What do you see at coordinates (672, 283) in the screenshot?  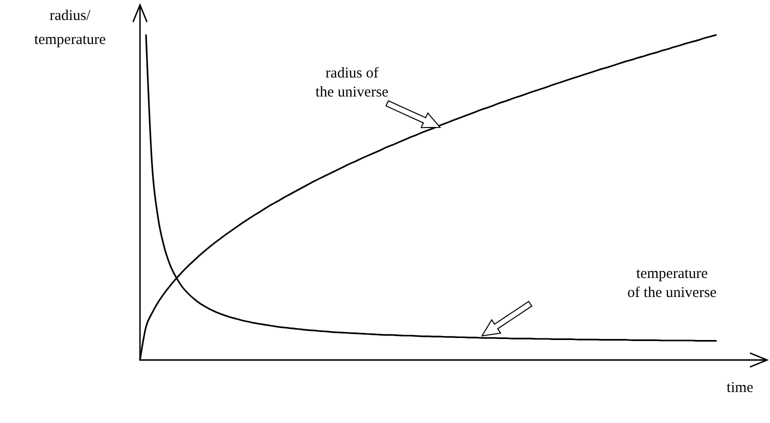 I see `text: temperature of the universe` at bounding box center [672, 283].